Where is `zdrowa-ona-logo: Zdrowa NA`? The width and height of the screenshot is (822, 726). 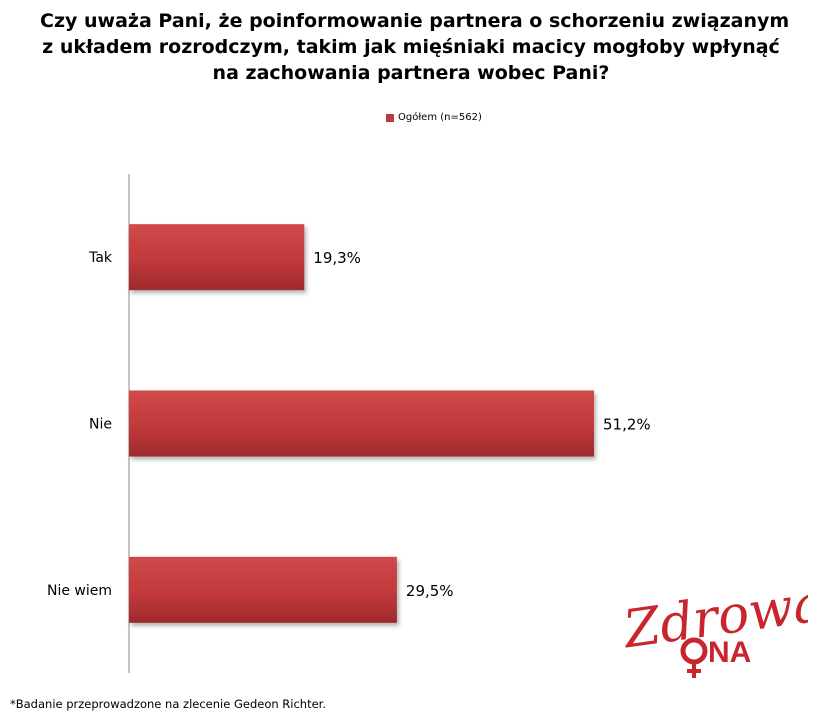
zdrowa-ona-logo: Zdrowa NA is located at coordinates (713, 625).